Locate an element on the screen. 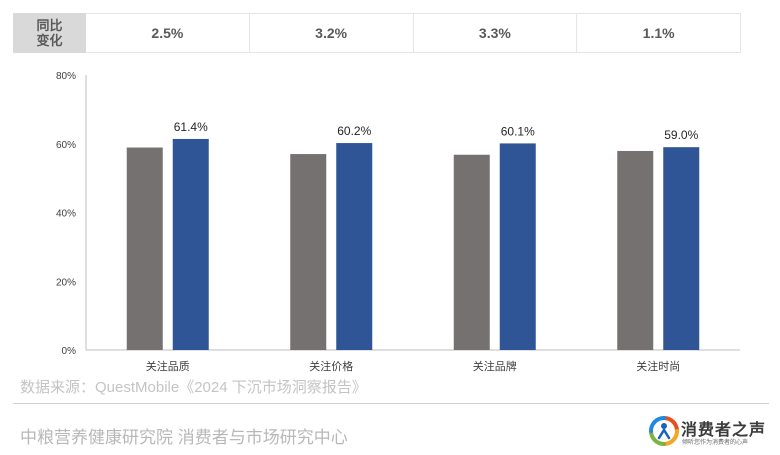 This screenshot has width=780, height=455. brand-logo-icon is located at coordinates (664, 431).